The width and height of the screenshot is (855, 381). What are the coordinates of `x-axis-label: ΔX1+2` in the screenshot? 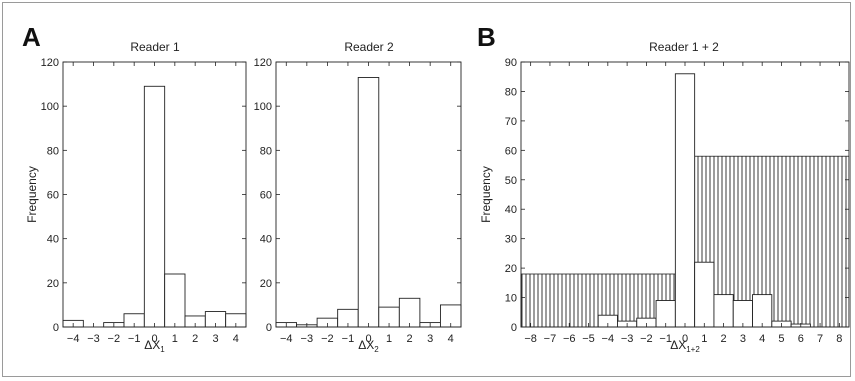 It's located at (685, 346).